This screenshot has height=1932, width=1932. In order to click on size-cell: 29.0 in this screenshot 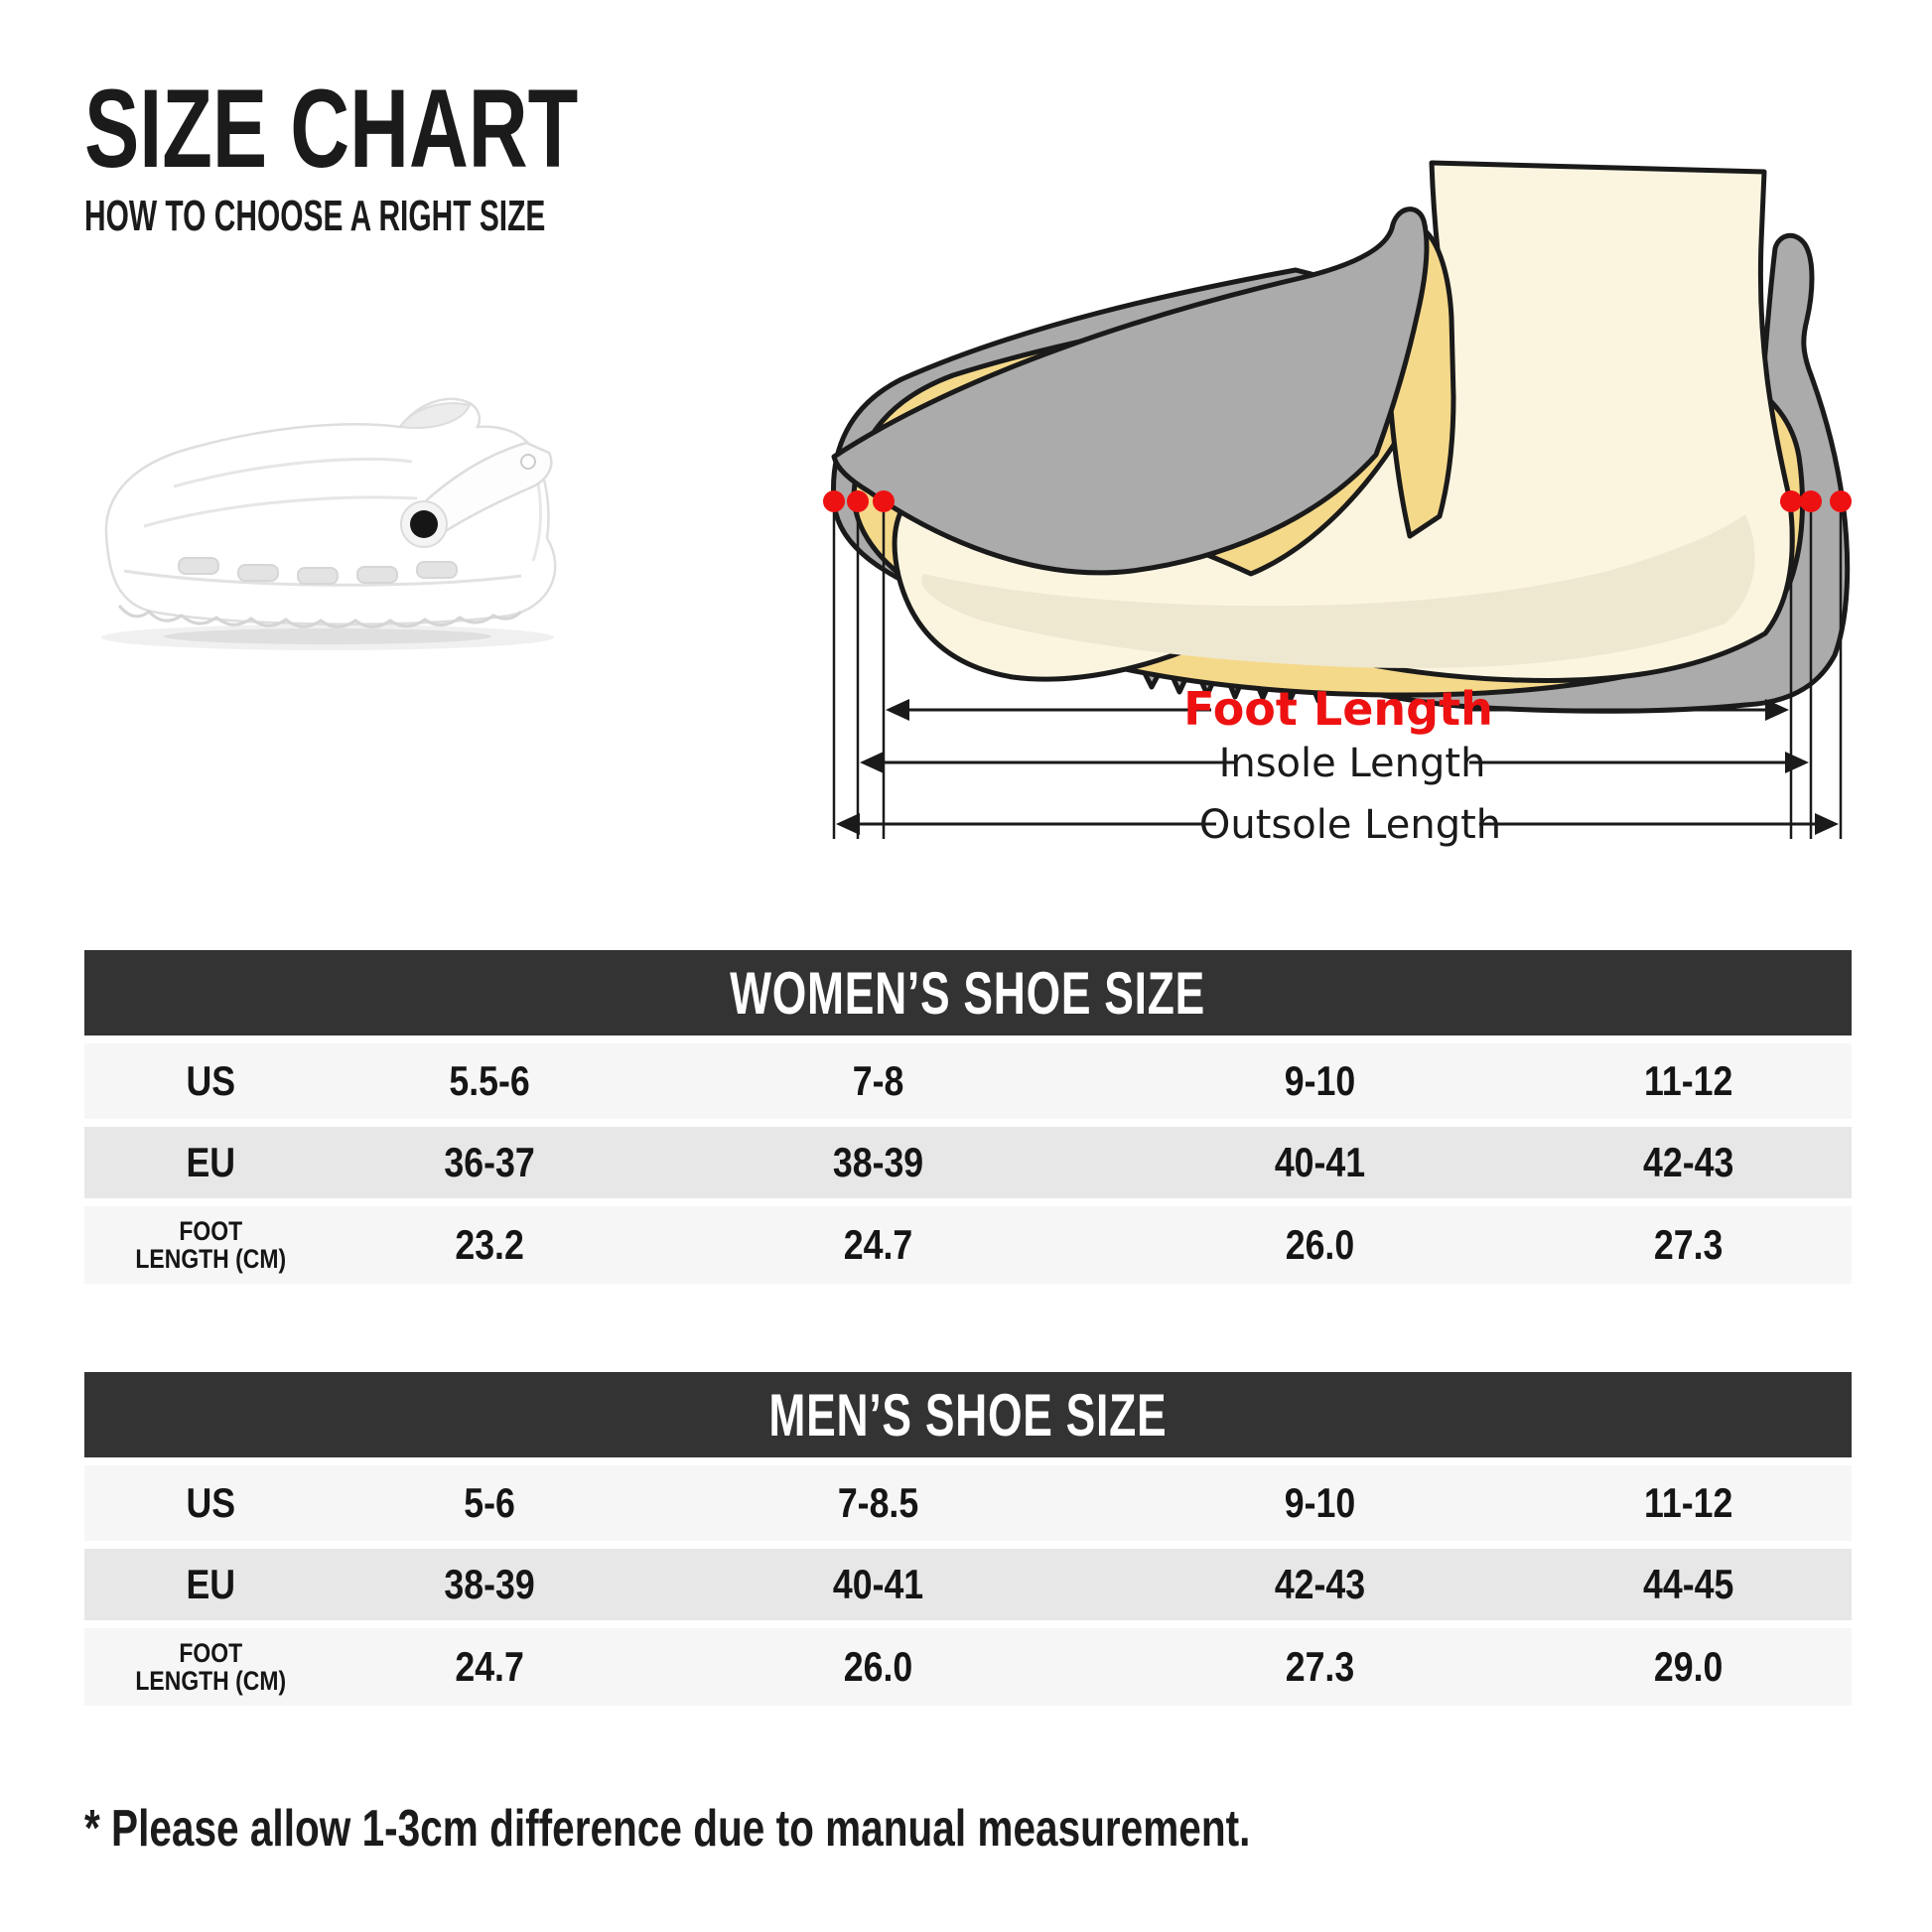, I will do `click(1688, 1666)`.